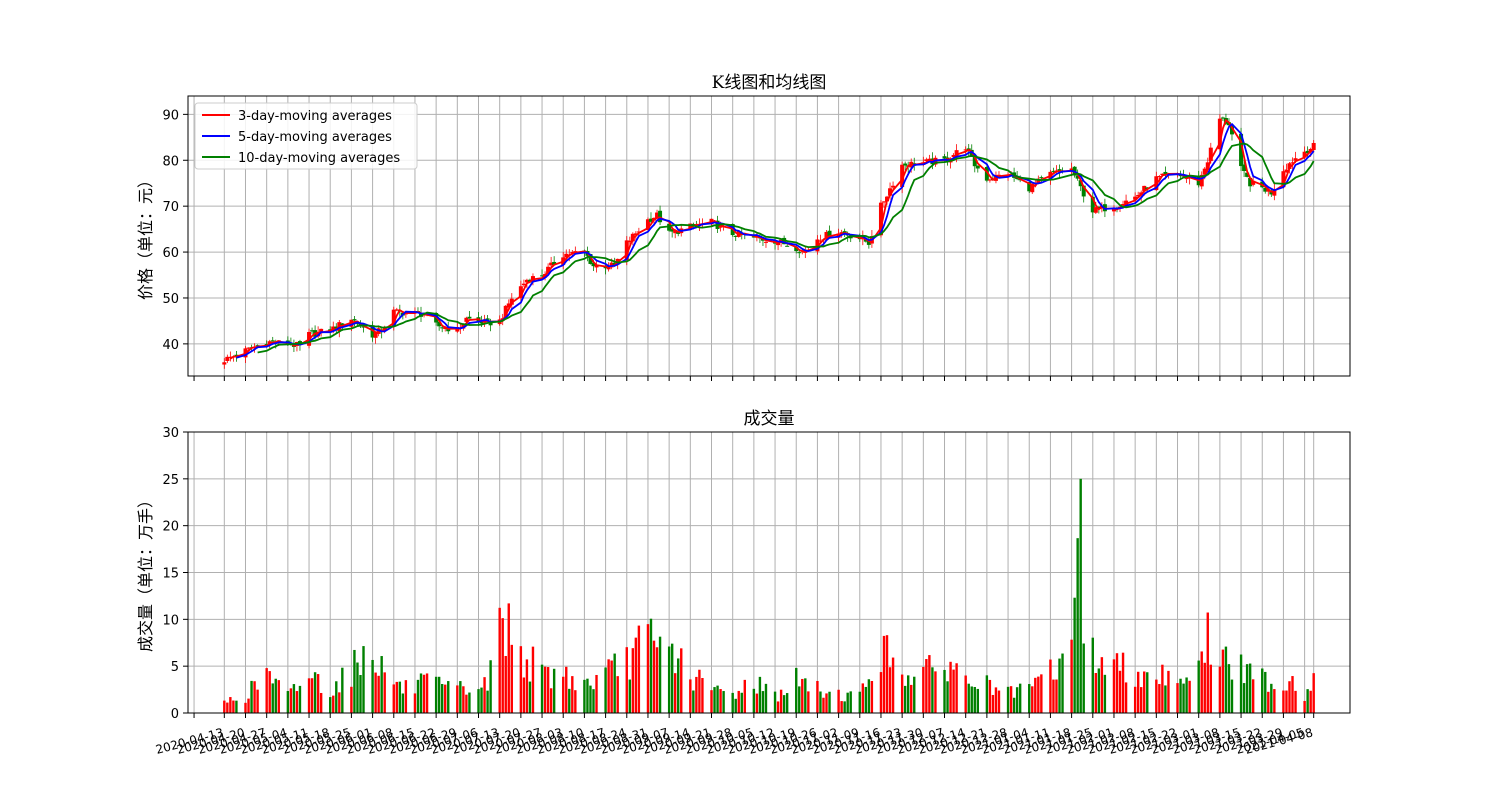  Describe the element at coordinates (170, 345) in the screenshot. I see `price-ytick-label: 40` at that location.